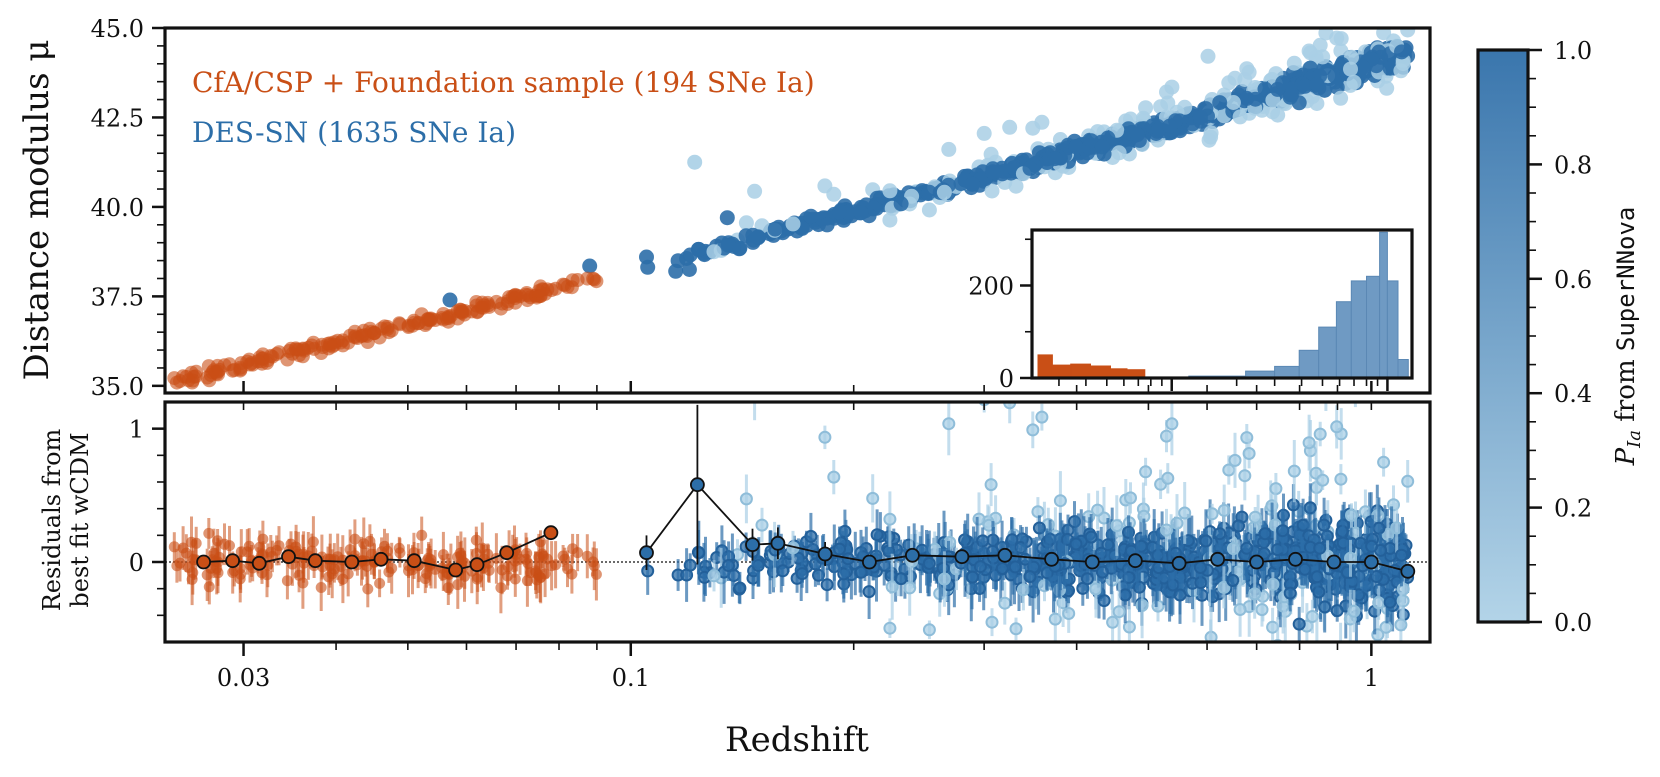 The image size is (1660, 777). I want to click on residuals-y-tick-label: 0, so click(136, 563).